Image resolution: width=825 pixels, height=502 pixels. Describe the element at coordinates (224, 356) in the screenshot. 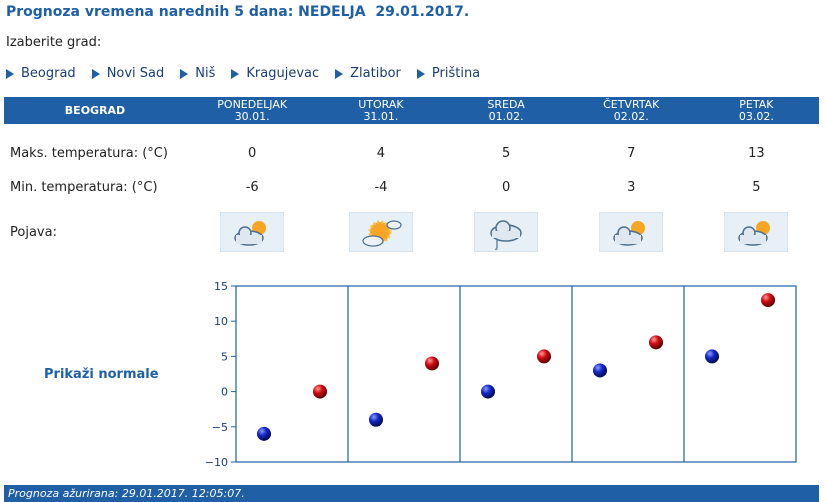

I see `y-tick-label: 5` at that location.